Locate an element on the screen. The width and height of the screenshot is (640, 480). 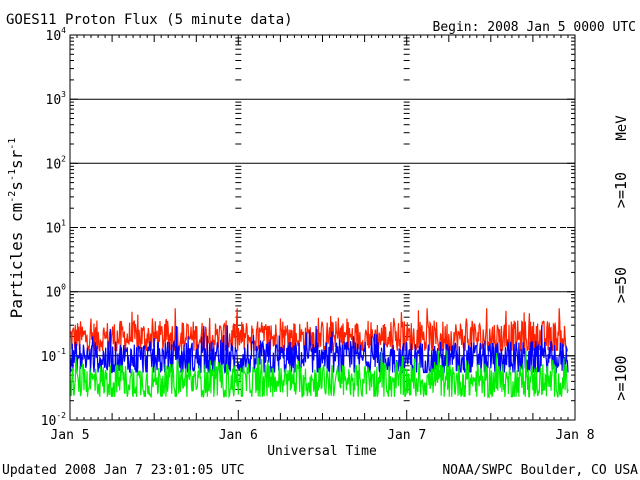
y-tick-label: 10⁴ is located at coordinates (56, 35).